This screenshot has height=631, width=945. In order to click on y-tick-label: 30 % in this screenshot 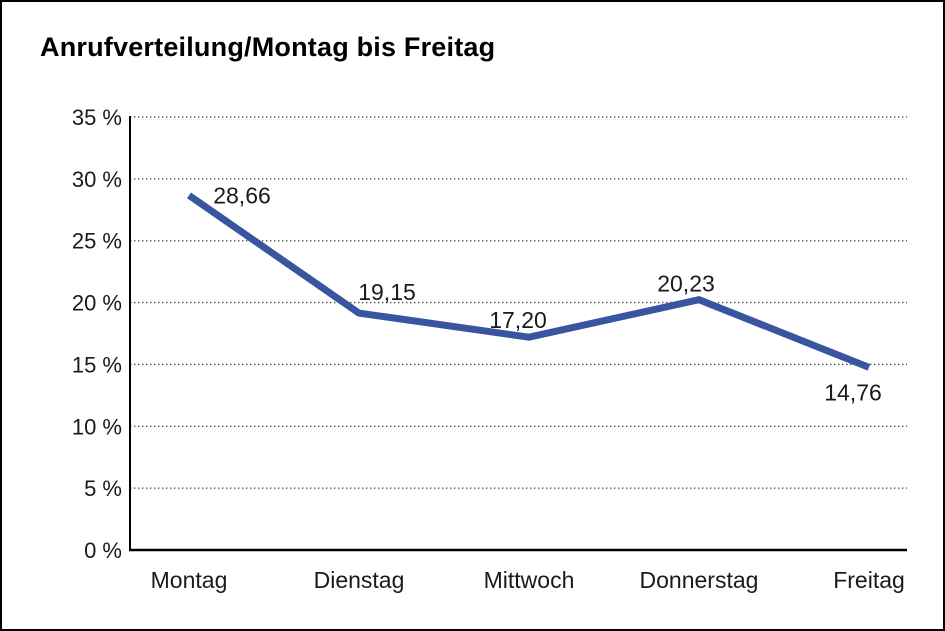, I will do `click(97, 179)`.